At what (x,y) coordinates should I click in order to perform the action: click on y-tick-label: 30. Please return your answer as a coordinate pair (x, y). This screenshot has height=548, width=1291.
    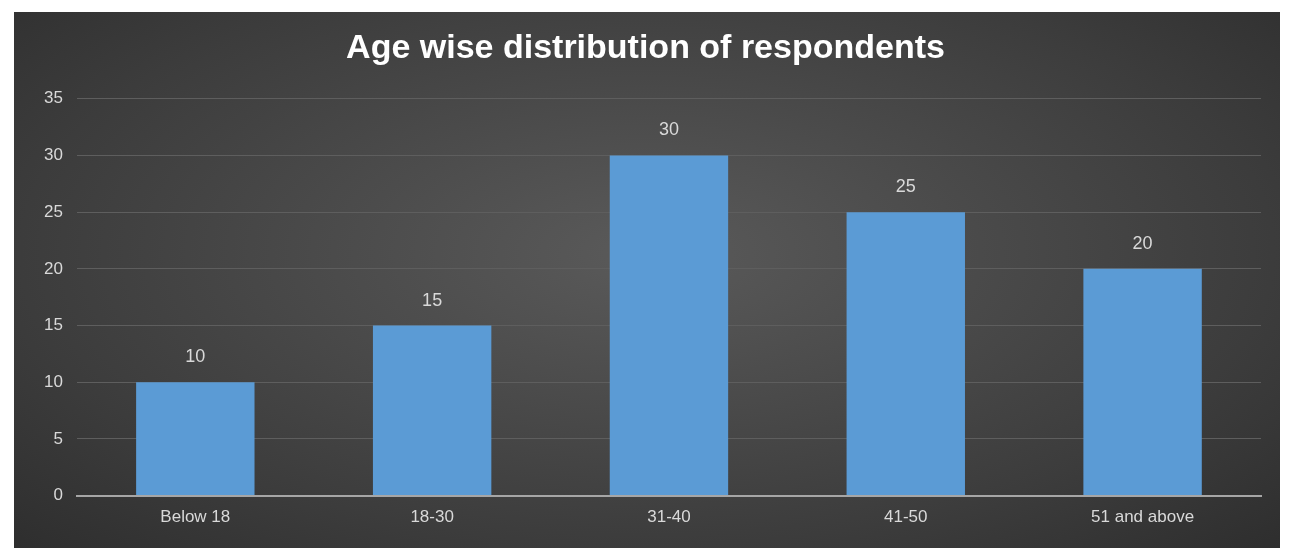
    Looking at the image, I should click on (53, 155).